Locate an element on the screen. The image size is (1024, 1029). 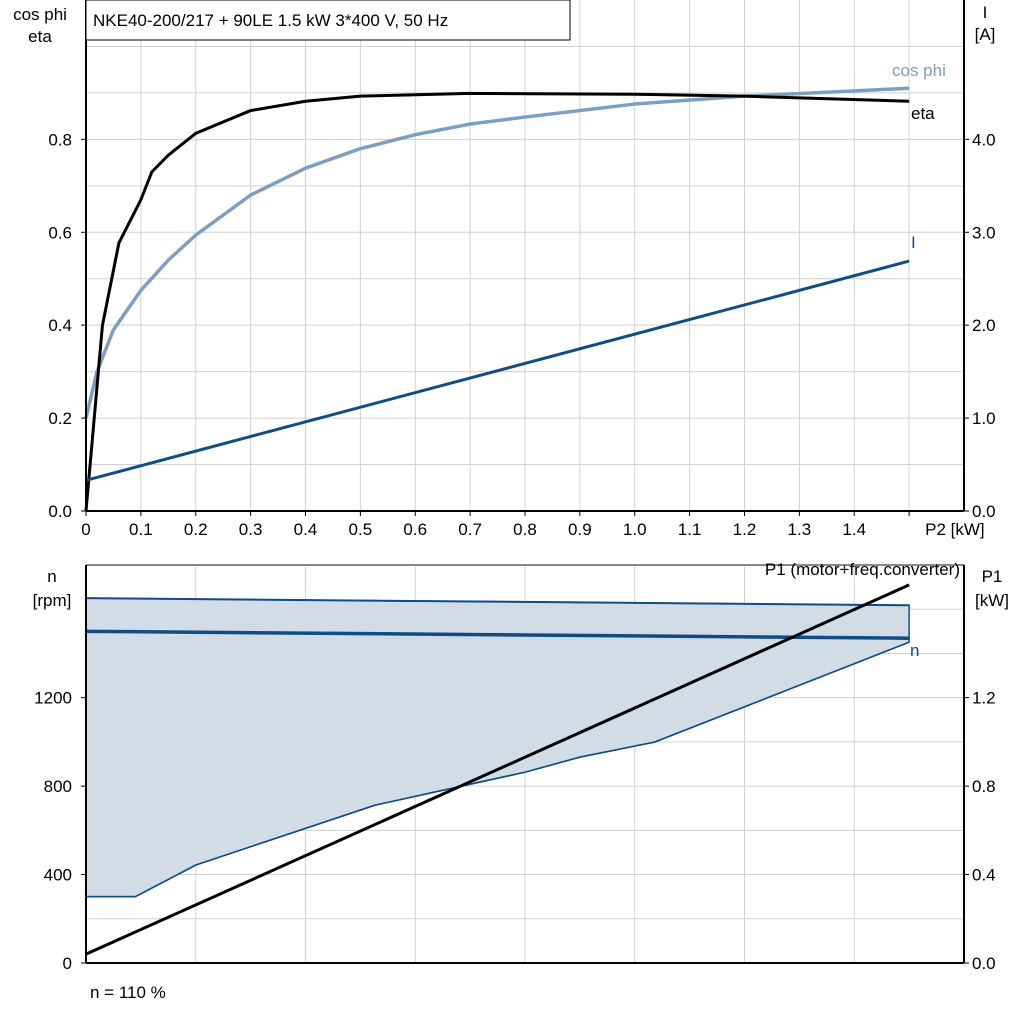
y-tick-label-left: 0.4 is located at coordinates (60, 325).